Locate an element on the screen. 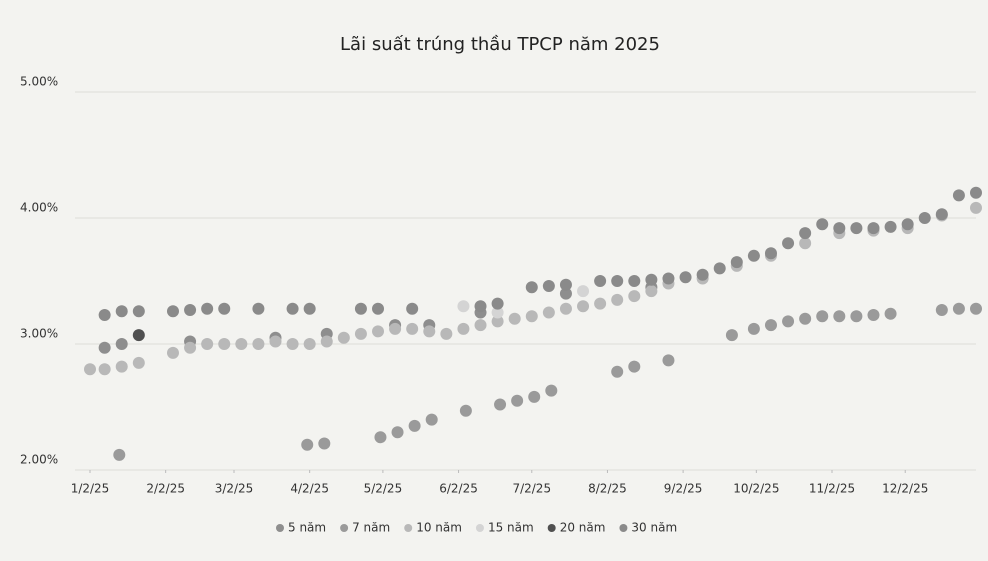  legend-label: 20 năm is located at coordinates (583, 528).